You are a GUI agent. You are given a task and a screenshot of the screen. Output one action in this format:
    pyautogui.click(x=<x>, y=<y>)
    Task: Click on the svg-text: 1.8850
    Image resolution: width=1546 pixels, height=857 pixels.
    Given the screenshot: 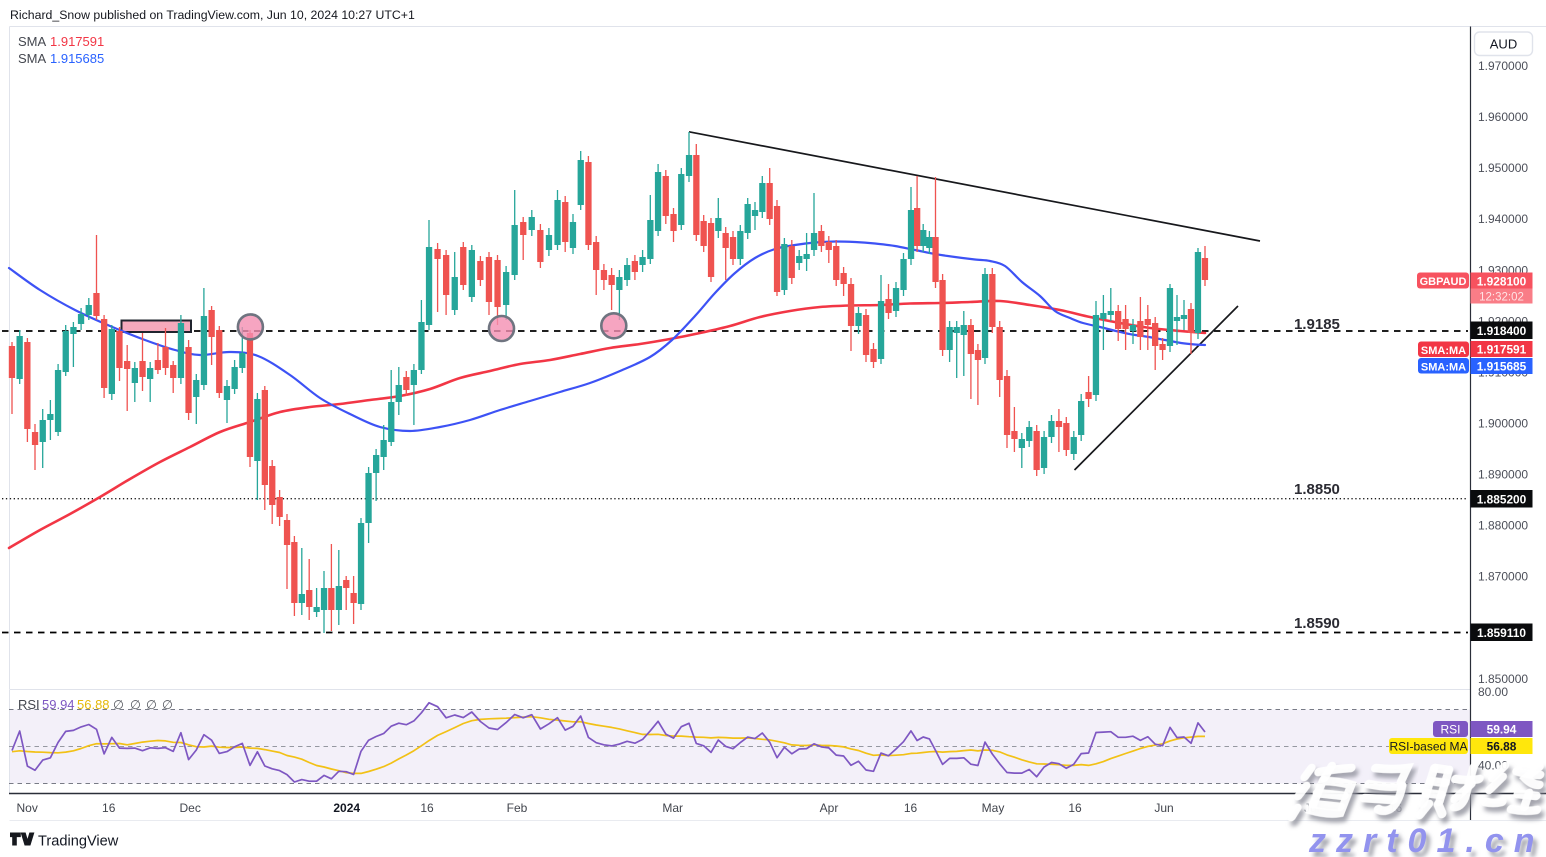 What is the action you would take?
    pyautogui.click(x=1317, y=489)
    